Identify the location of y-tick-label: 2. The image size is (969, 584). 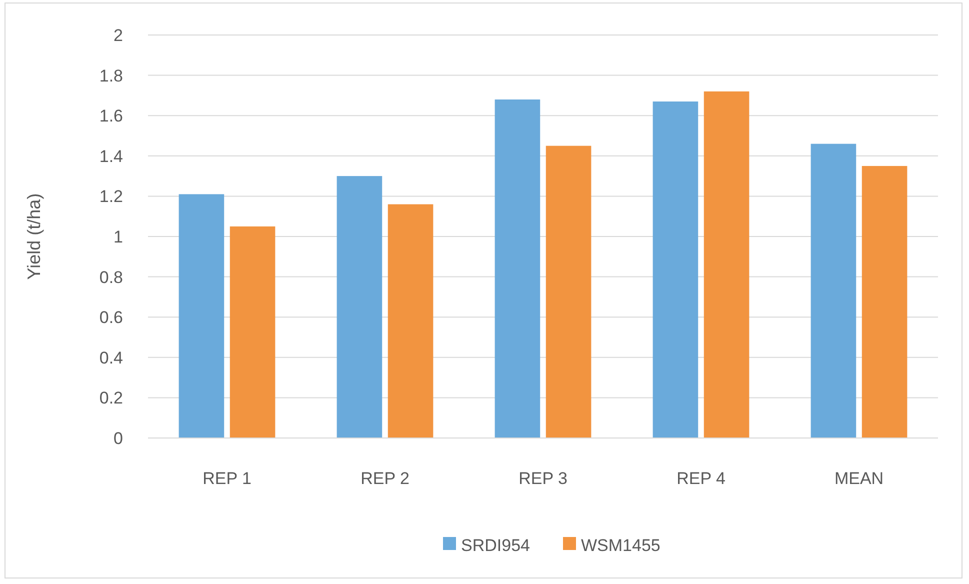
(118, 35).